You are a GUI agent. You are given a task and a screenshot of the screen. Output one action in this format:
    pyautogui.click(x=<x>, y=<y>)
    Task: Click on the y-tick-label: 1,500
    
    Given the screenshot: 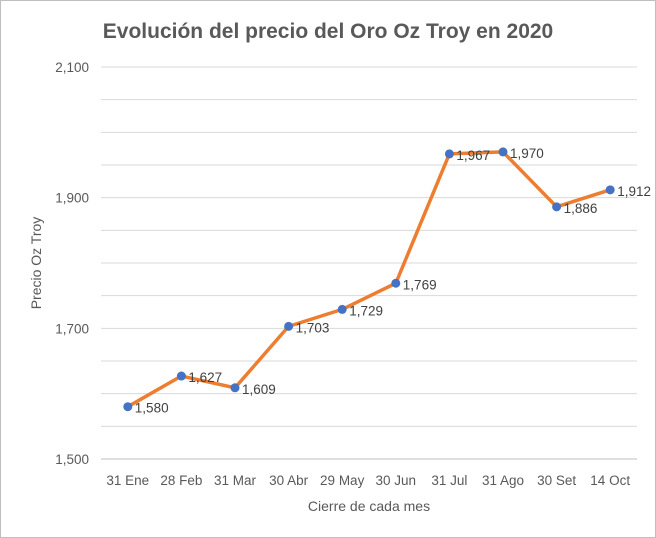 What is the action you would take?
    pyautogui.click(x=72, y=459)
    